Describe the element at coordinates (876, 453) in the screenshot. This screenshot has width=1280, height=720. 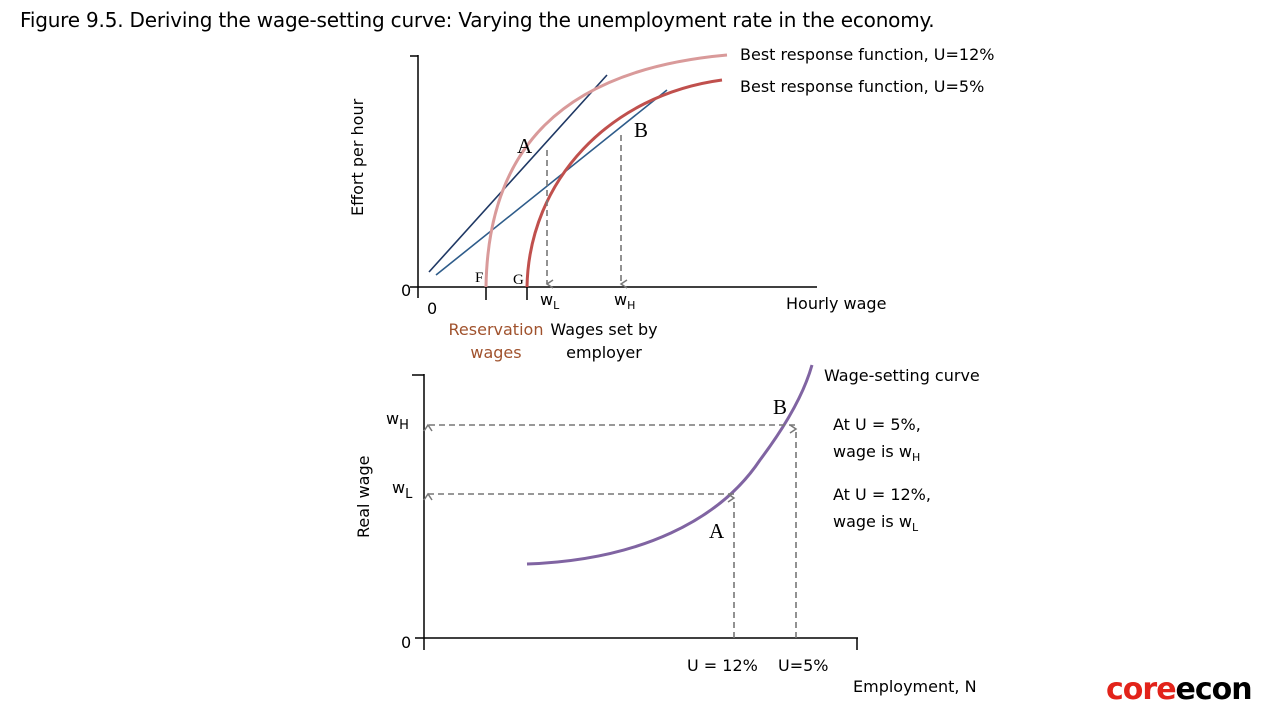
I see `note-u5-line2: wage is wH` at that location.